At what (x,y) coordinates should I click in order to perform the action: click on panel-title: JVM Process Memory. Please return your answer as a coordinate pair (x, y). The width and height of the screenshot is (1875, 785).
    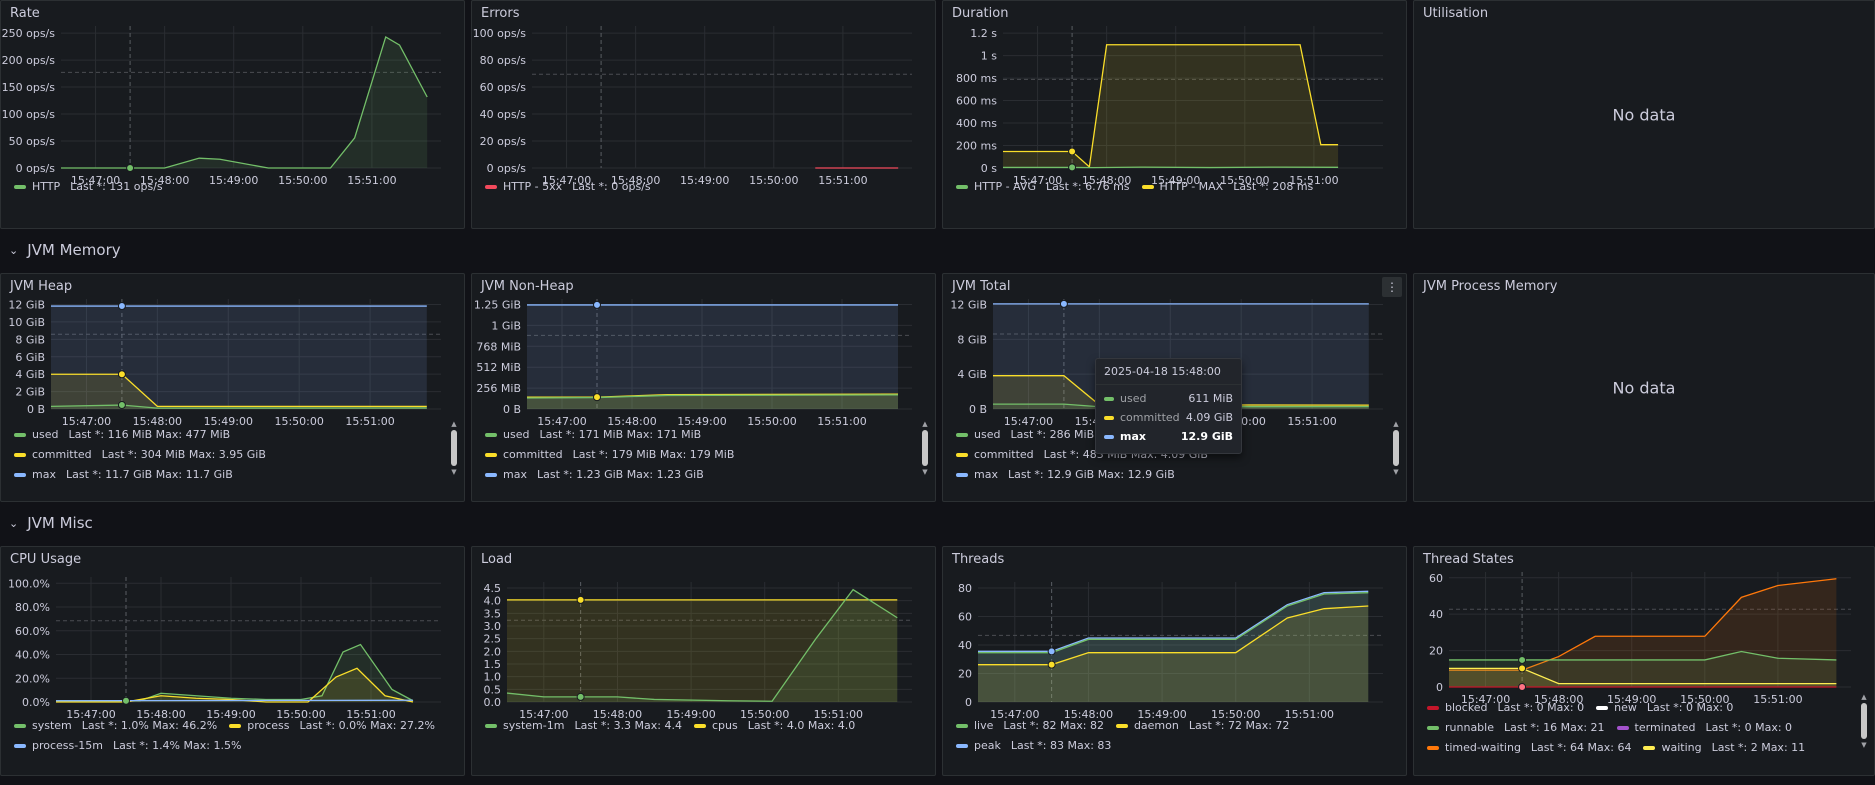
    Looking at the image, I should click on (1490, 286).